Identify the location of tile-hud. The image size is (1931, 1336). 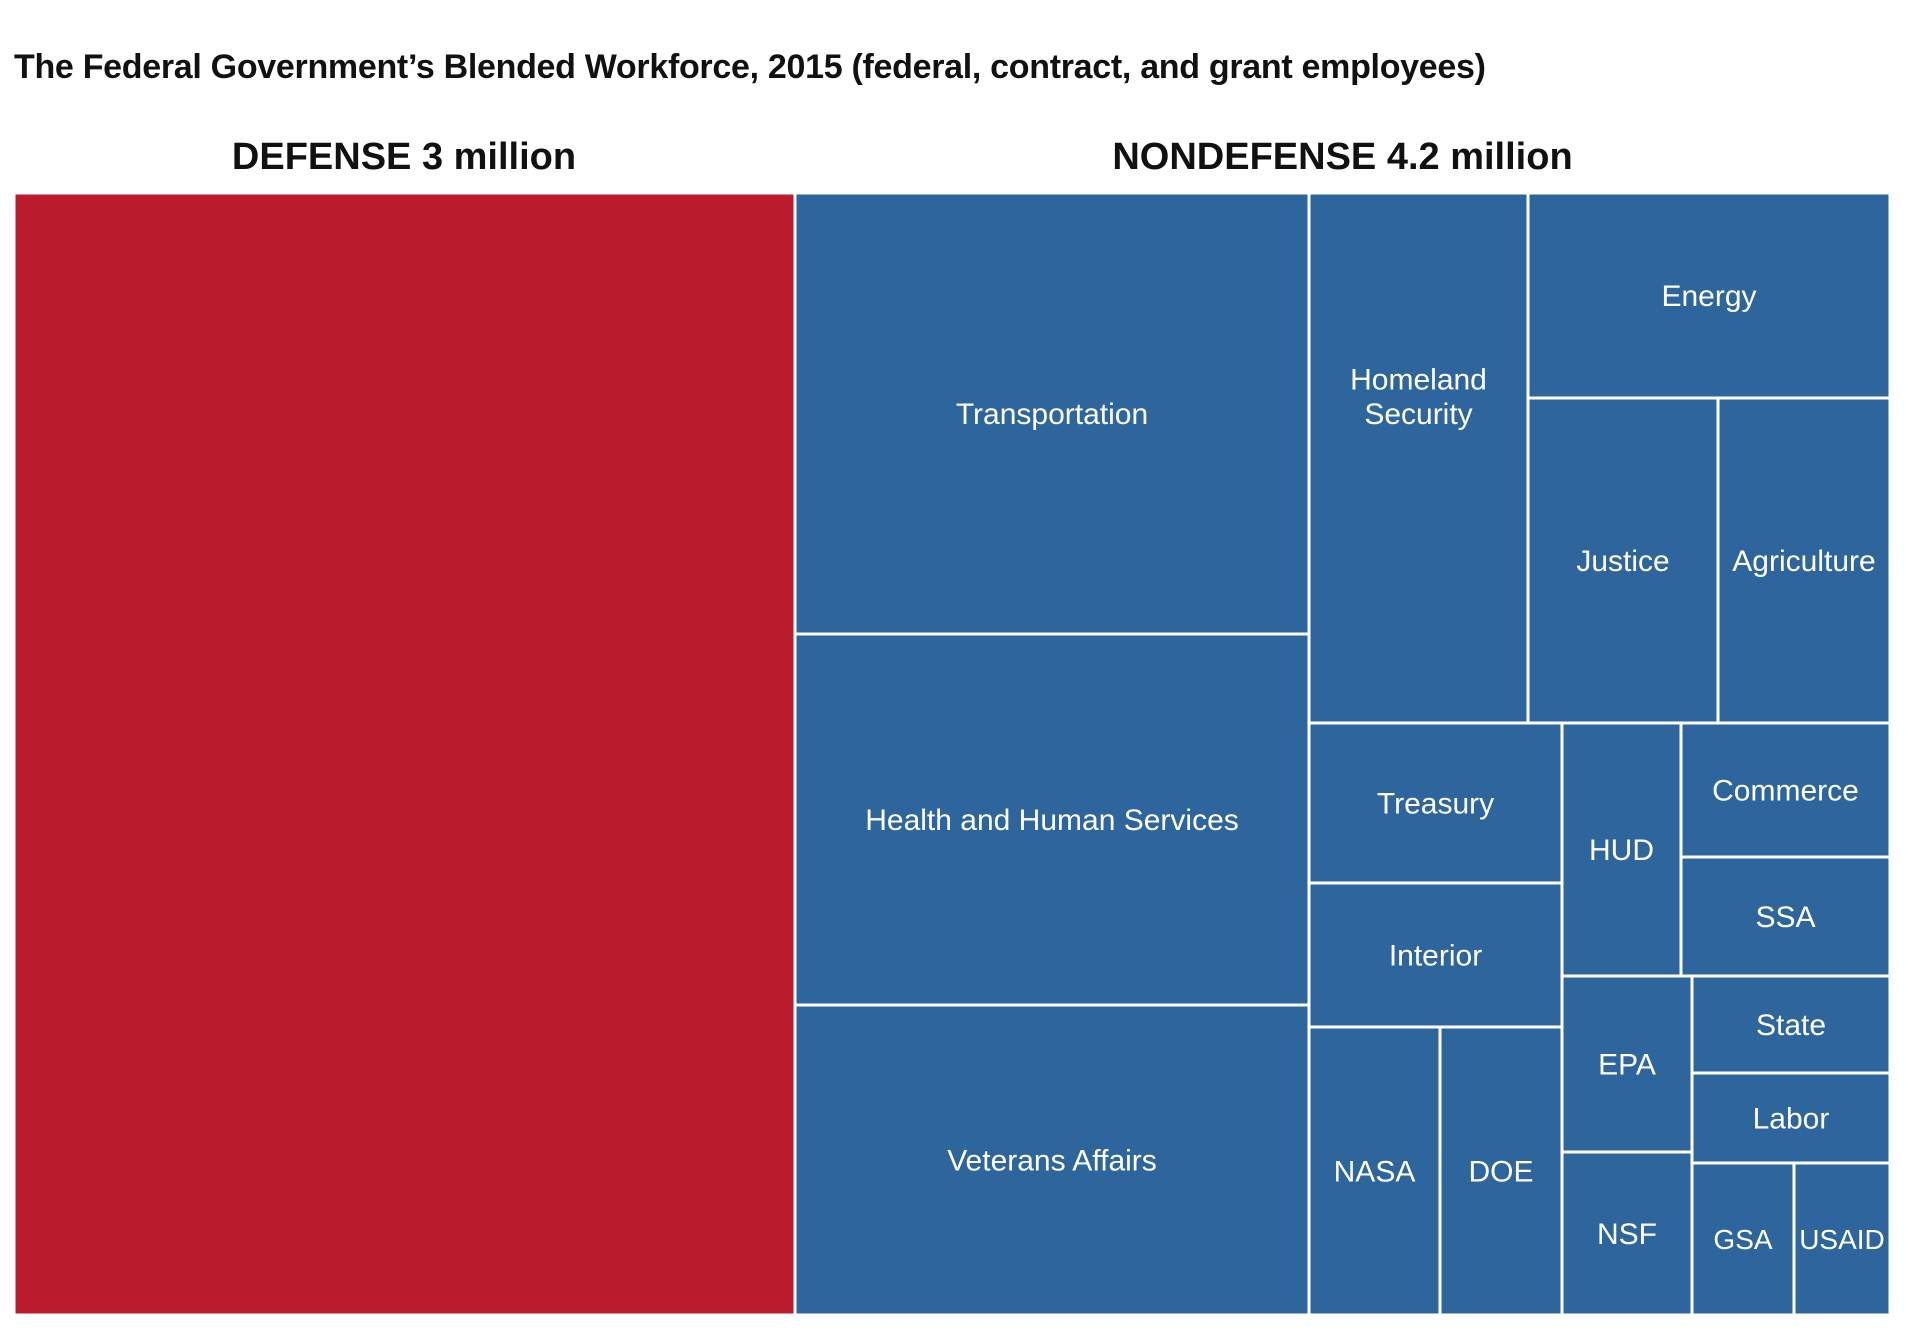
(1621, 849).